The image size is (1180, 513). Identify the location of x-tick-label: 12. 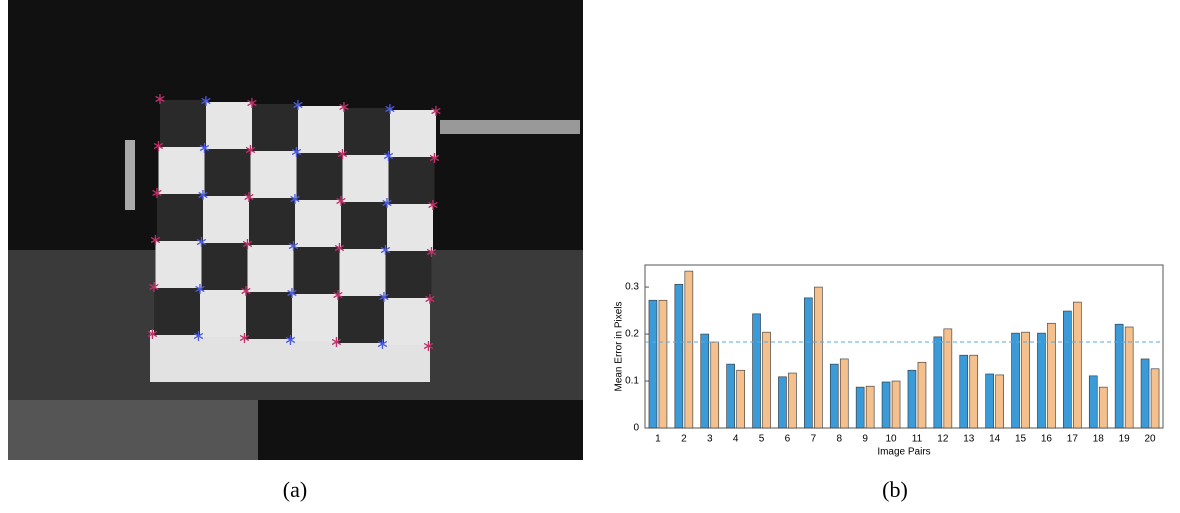
(943, 439).